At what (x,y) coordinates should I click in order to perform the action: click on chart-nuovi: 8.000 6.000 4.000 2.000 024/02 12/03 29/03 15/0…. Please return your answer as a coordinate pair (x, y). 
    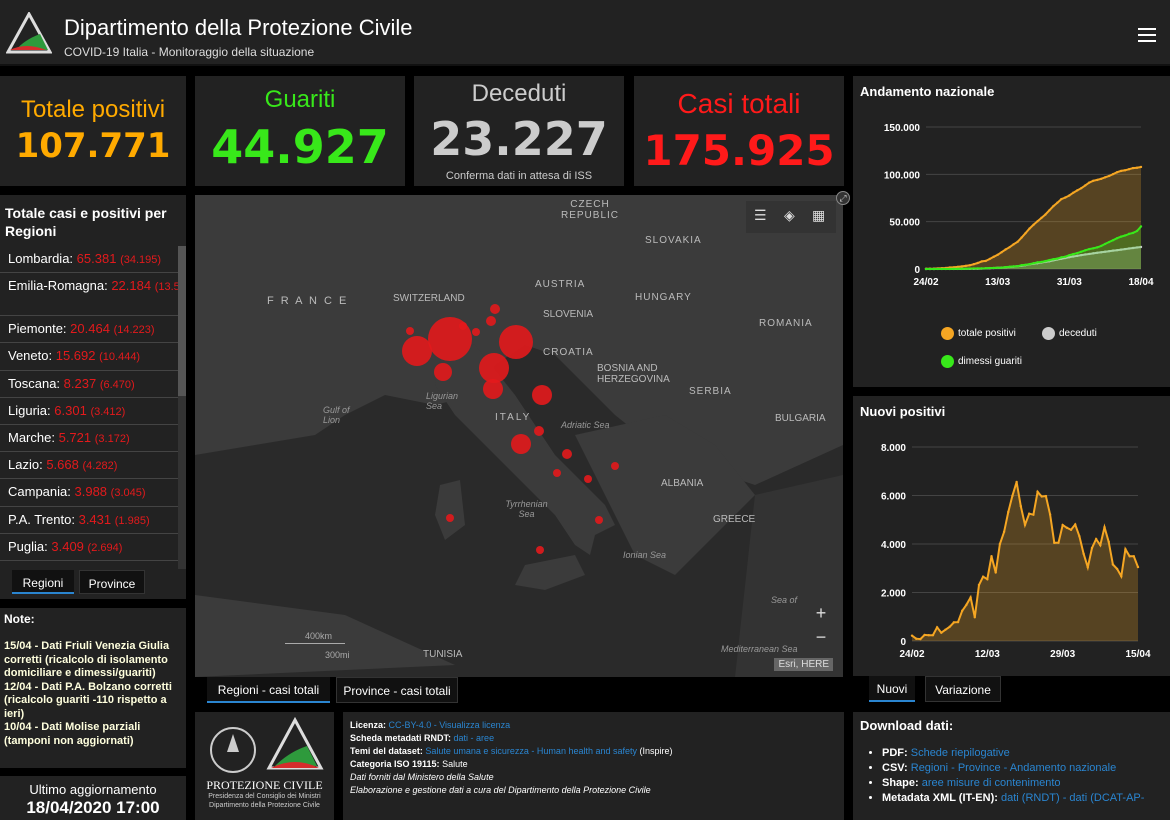
    Looking at the image, I should click on (1016, 551).